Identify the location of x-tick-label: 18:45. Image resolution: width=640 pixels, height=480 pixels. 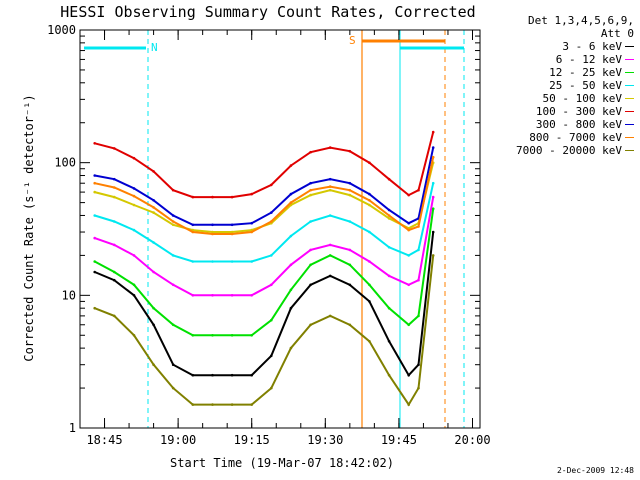
(104, 440).